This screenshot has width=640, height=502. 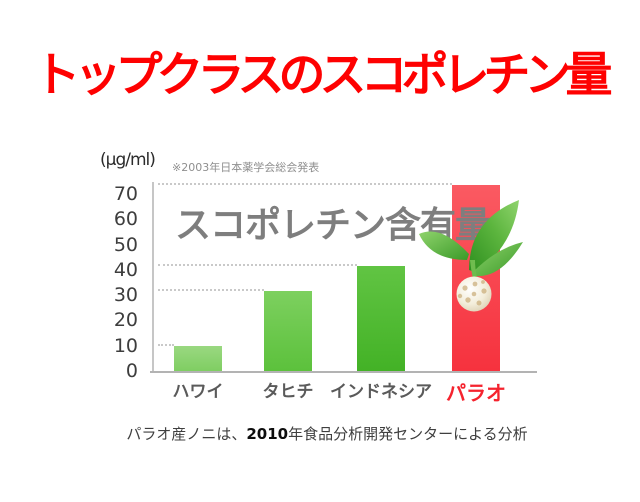 What do you see at coordinates (408, 434) in the screenshot?
I see `caption-suffix: 年食品分析開発センターによる分析` at bounding box center [408, 434].